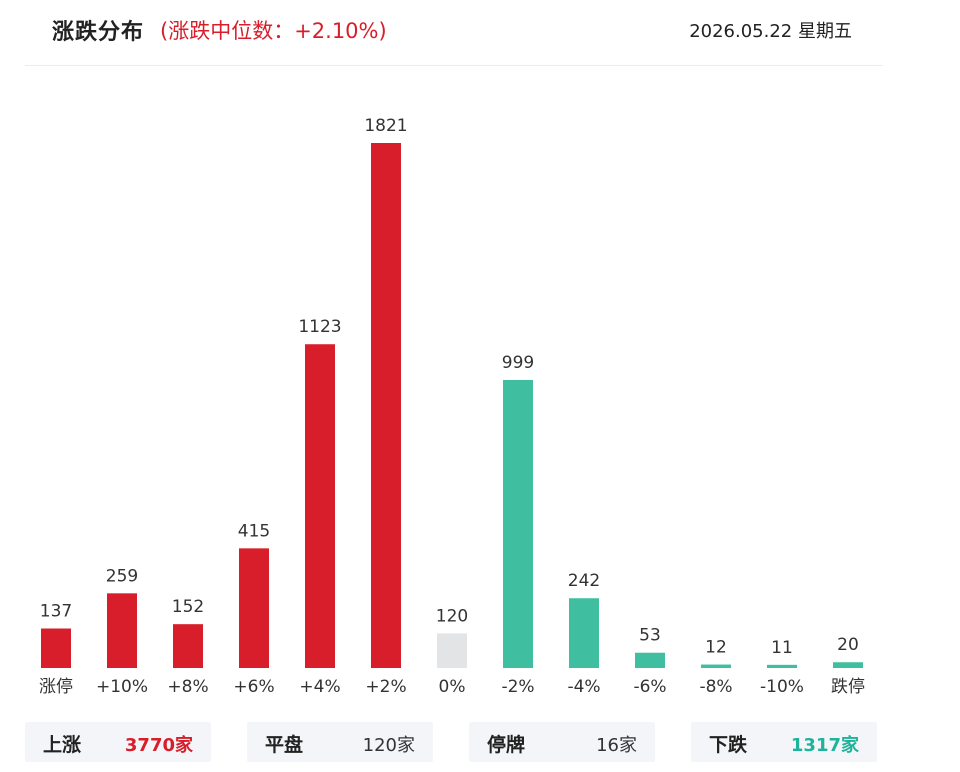  I want to click on page-title: 涨跌分布, so click(98, 32).